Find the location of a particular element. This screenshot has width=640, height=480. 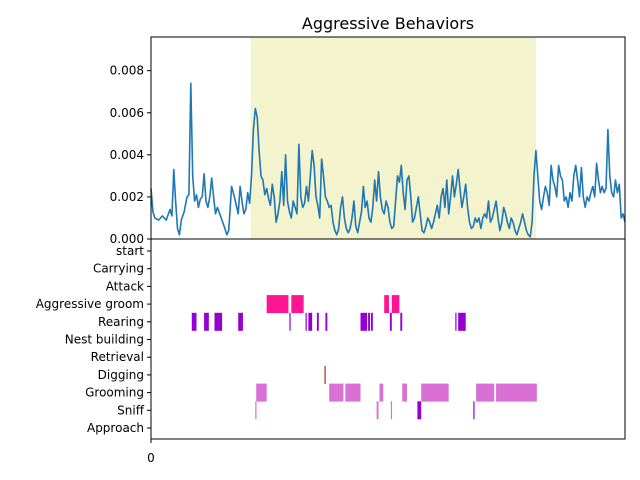

x-tick-label: 0 is located at coordinates (151, 458).